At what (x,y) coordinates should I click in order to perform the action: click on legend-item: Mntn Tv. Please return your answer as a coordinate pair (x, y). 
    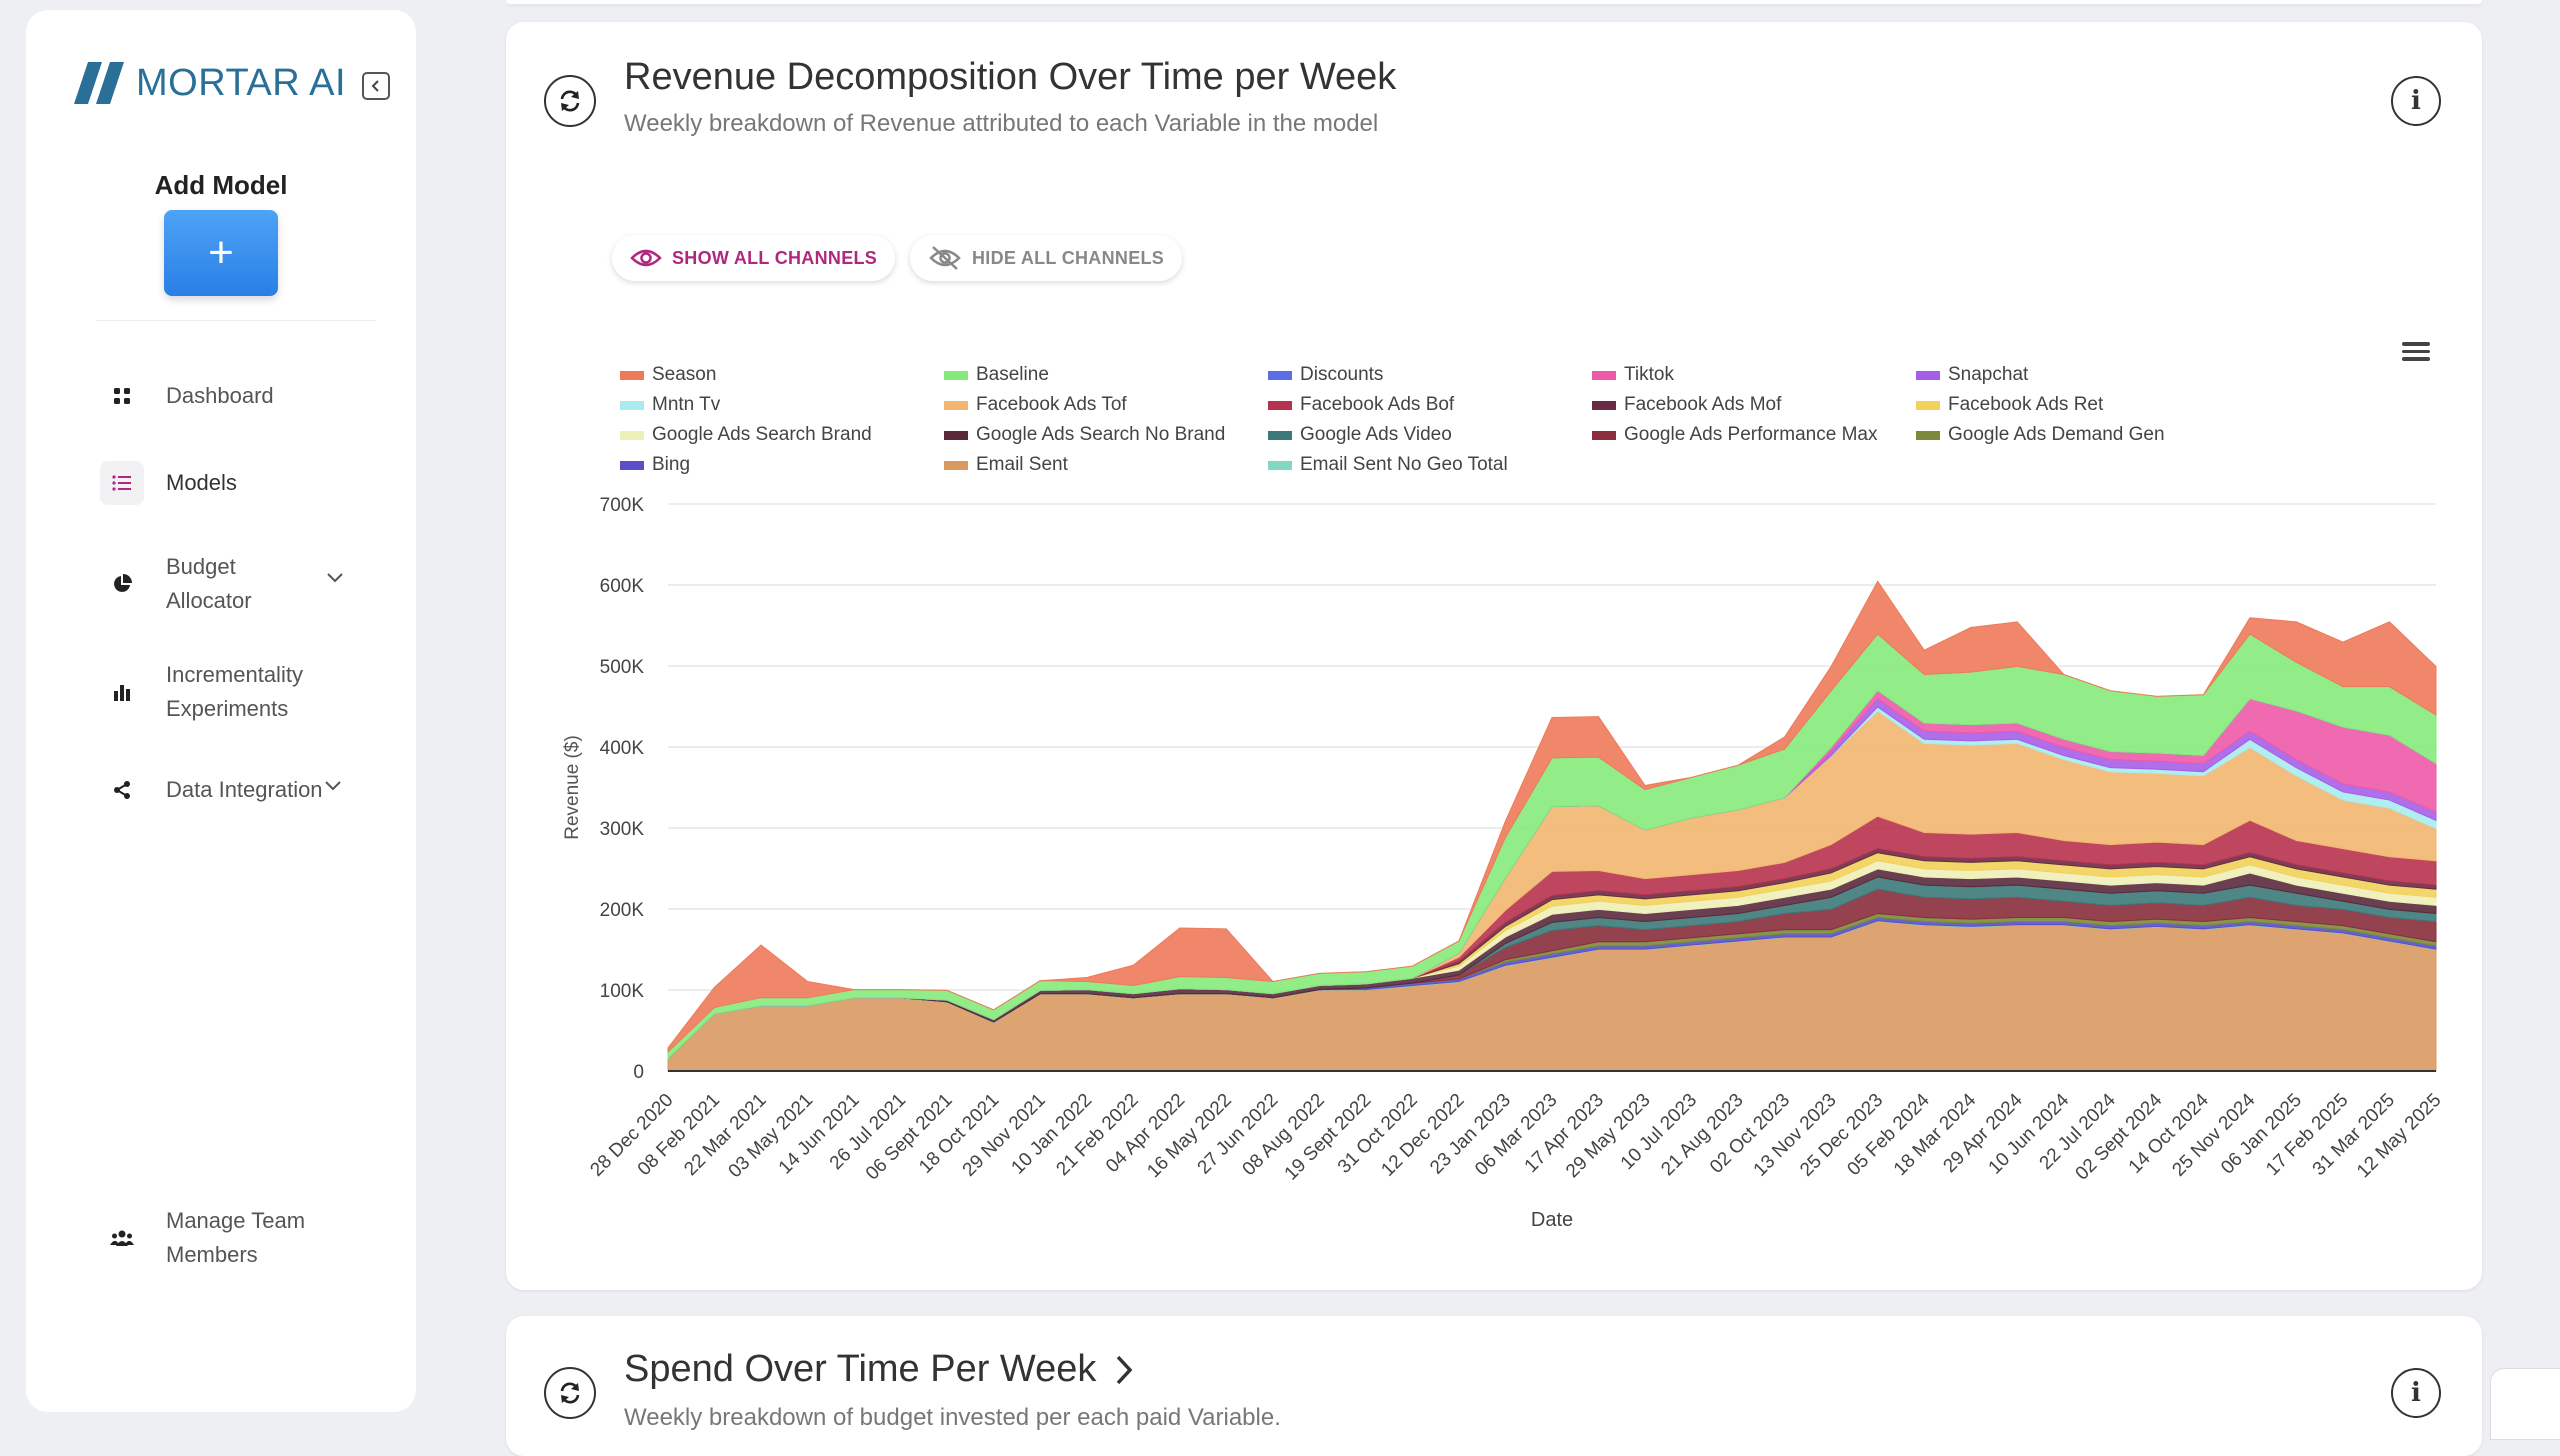
    Looking at the image, I should click on (670, 405).